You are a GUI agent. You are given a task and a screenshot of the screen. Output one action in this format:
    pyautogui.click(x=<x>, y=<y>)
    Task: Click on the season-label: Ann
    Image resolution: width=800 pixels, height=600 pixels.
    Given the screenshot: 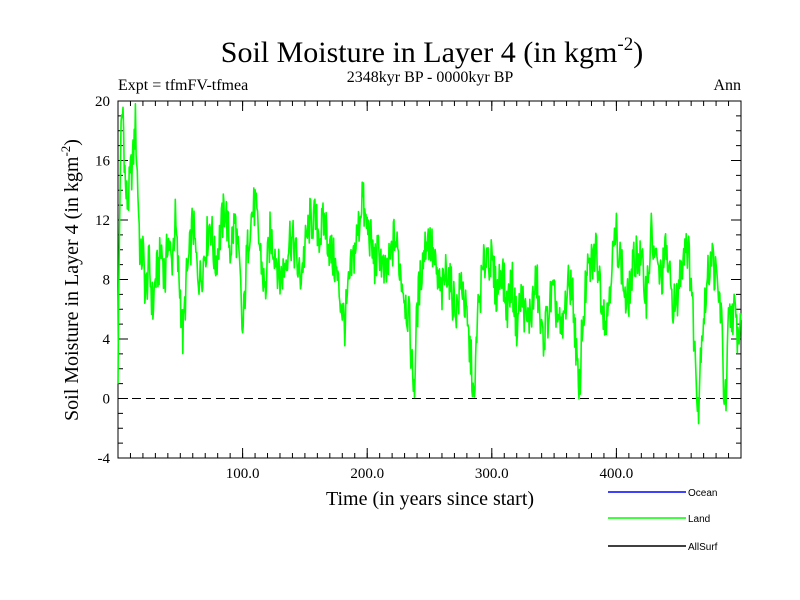 What is the action you would take?
    pyautogui.click(x=727, y=85)
    